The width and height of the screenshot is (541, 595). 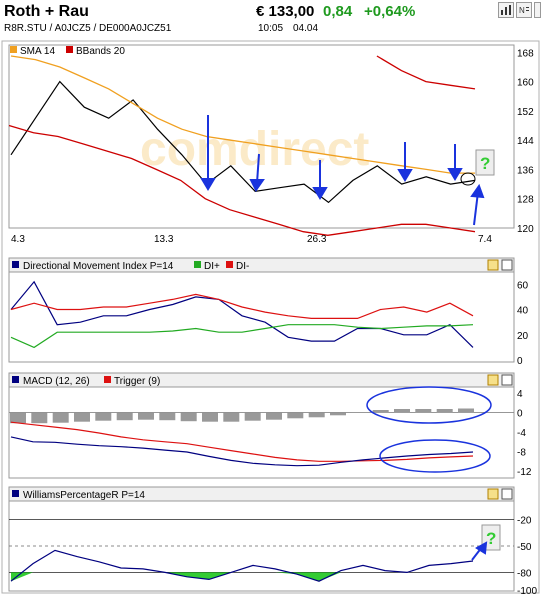 What do you see at coordinates (164, 239) in the screenshot?
I see `price-x-tick-1: 13.3` at bounding box center [164, 239].